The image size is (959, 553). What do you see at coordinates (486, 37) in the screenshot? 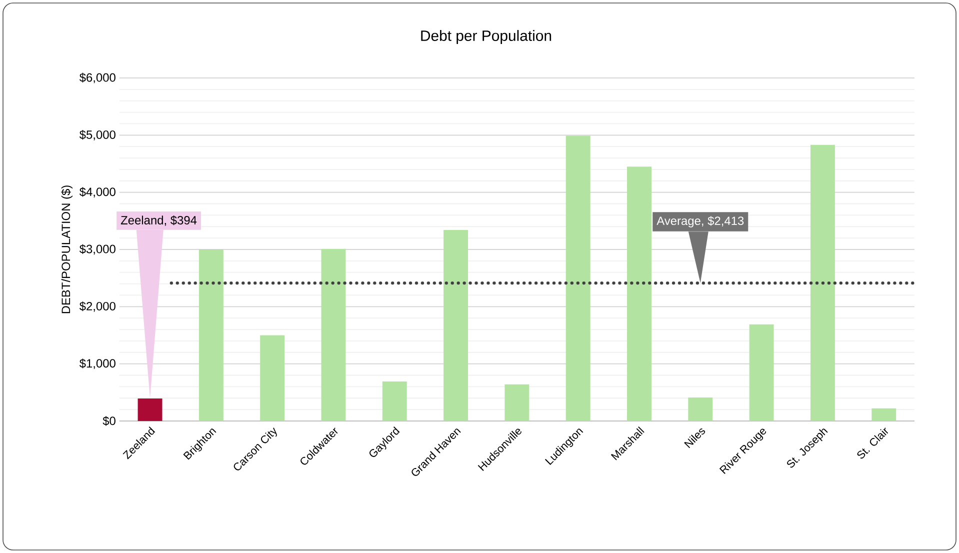
I see `chart-title: Debt per Population` at bounding box center [486, 37].